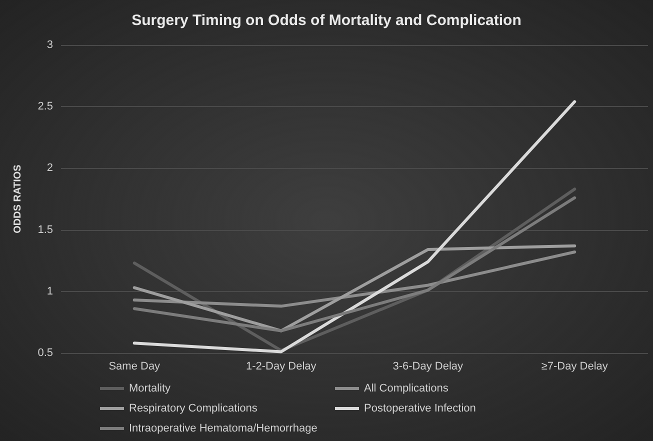 The width and height of the screenshot is (653, 441). What do you see at coordinates (45, 353) in the screenshot?
I see `y-tick-label: 0.5` at bounding box center [45, 353].